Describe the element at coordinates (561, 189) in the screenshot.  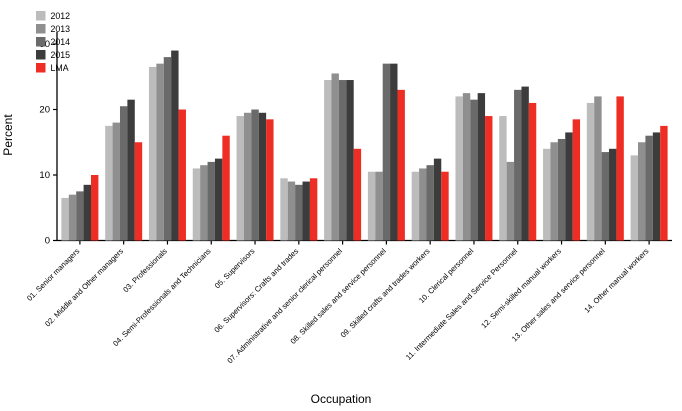
I see `bar-2014-c12` at that location.